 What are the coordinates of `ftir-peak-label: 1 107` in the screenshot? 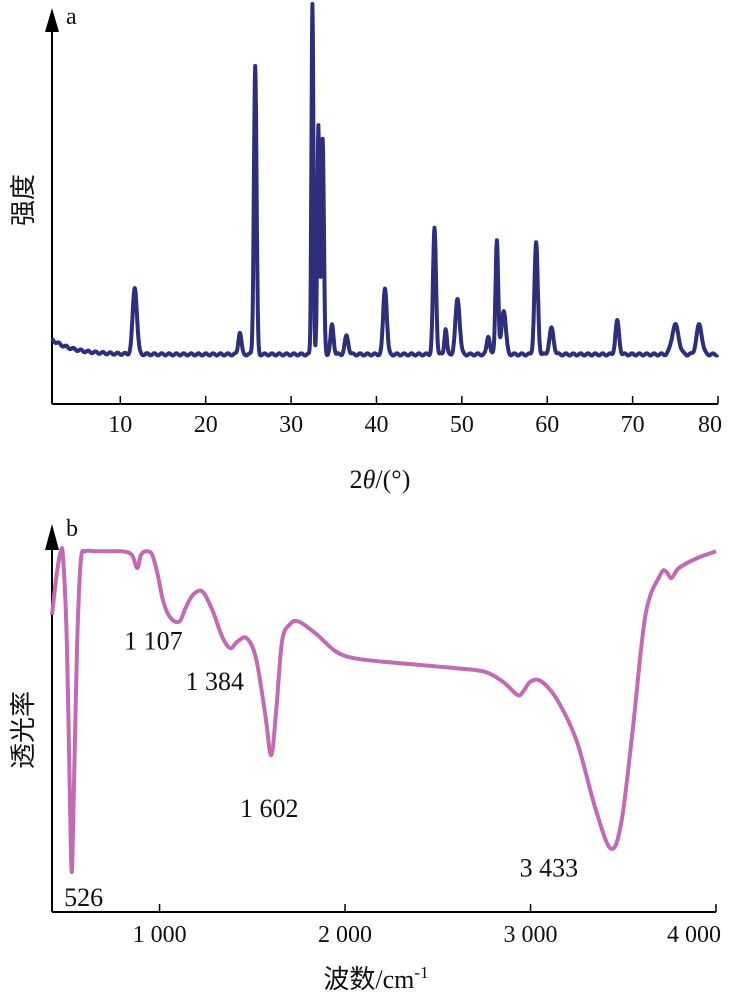 It's located at (153, 640).